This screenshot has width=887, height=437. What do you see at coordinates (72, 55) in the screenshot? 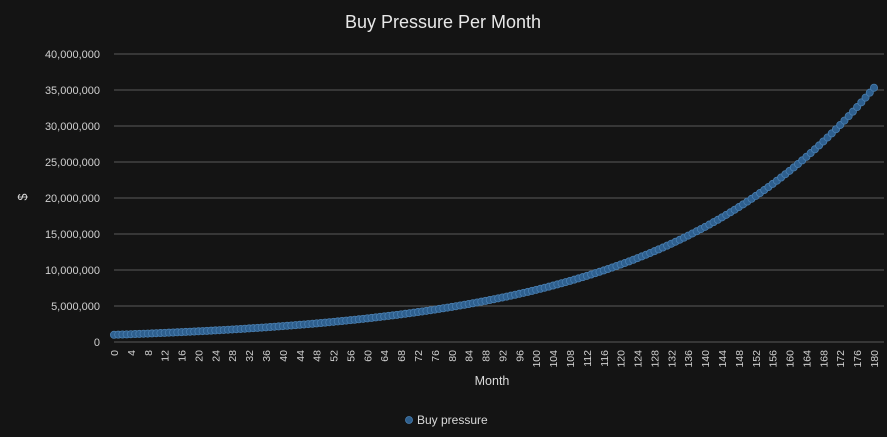
I see `y-tick-label: 40,000,000` at bounding box center [72, 55].